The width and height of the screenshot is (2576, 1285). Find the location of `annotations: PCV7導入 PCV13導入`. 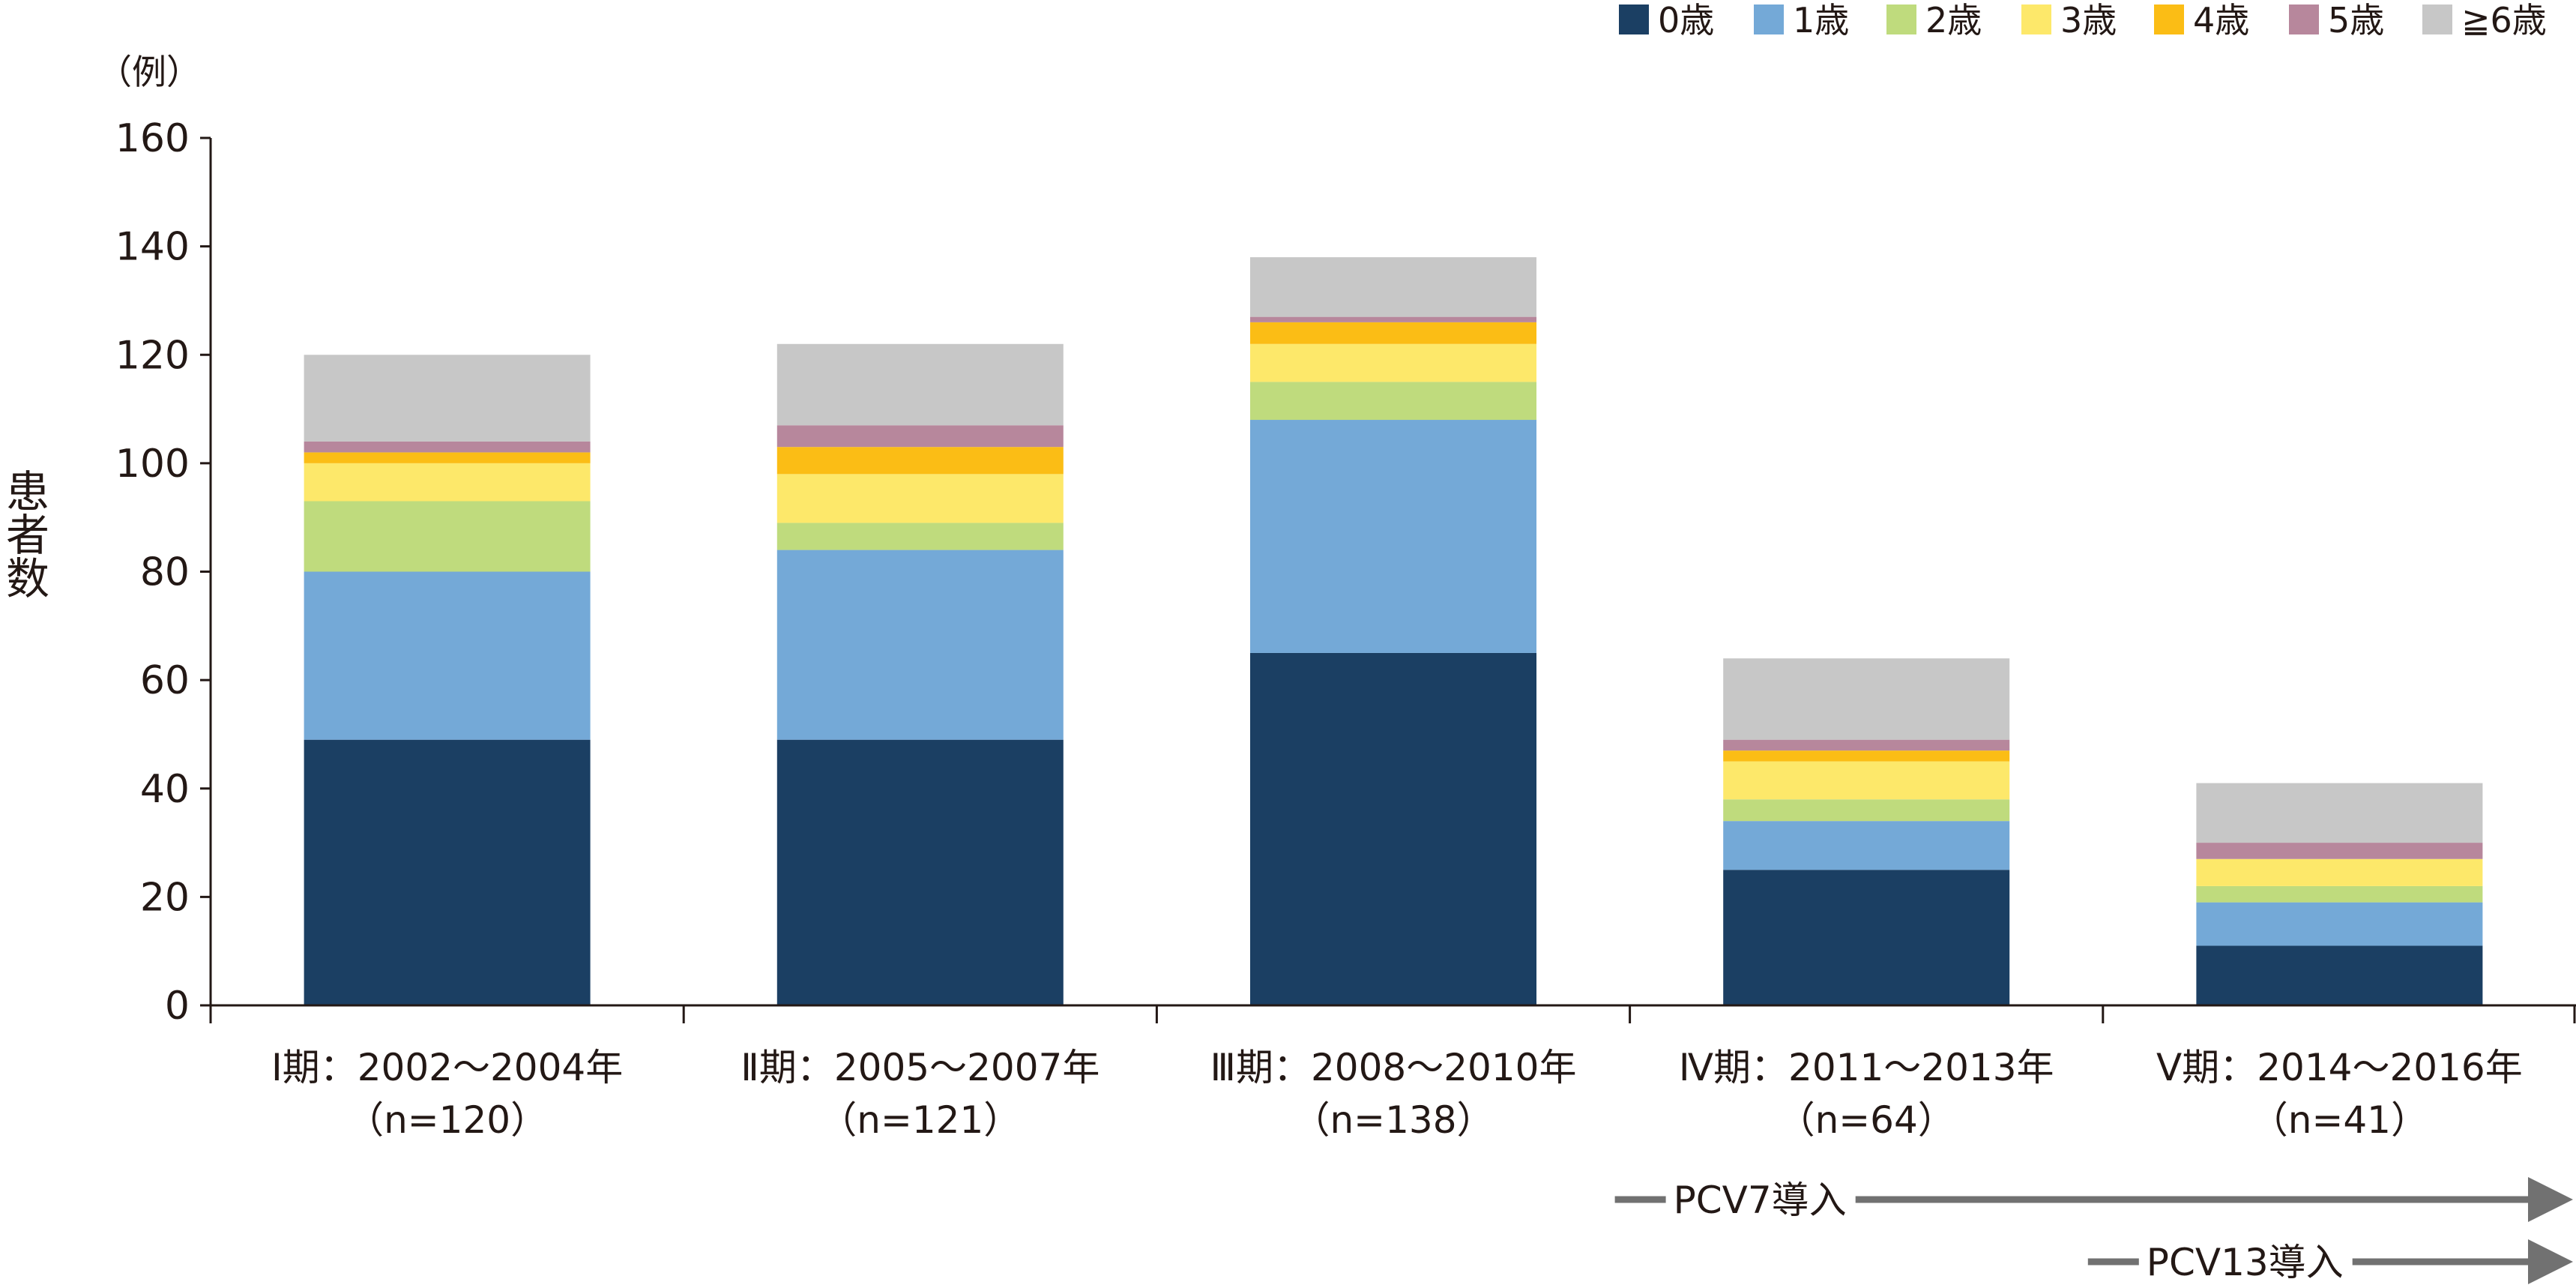

annotations: PCV7導入 PCV13導入 is located at coordinates (2093, 1230).